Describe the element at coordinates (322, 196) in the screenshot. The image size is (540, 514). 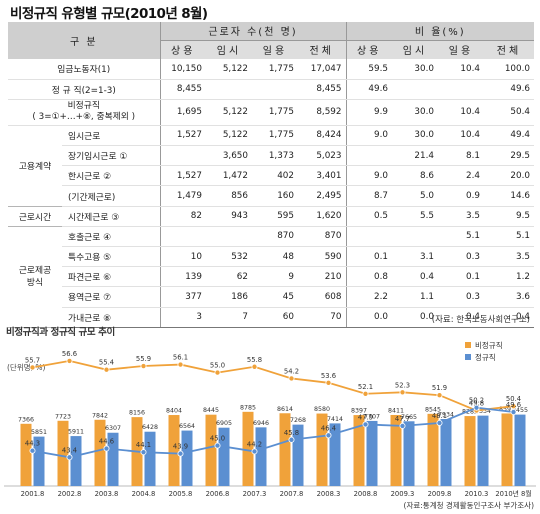
I see `table-cell: 2,495` at that location.